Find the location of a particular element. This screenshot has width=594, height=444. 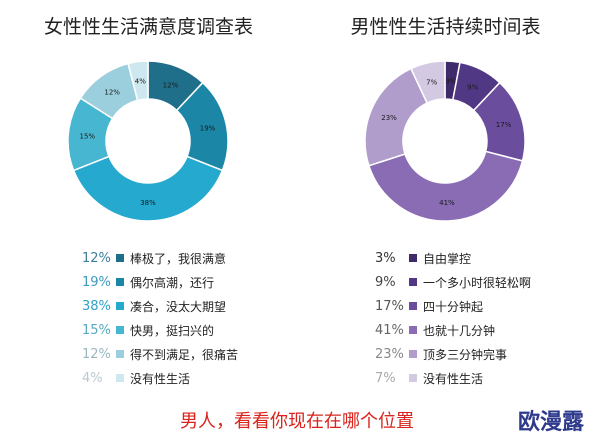

legend-item: 19% 偶尔高潮，还行 is located at coordinates (160, 282).